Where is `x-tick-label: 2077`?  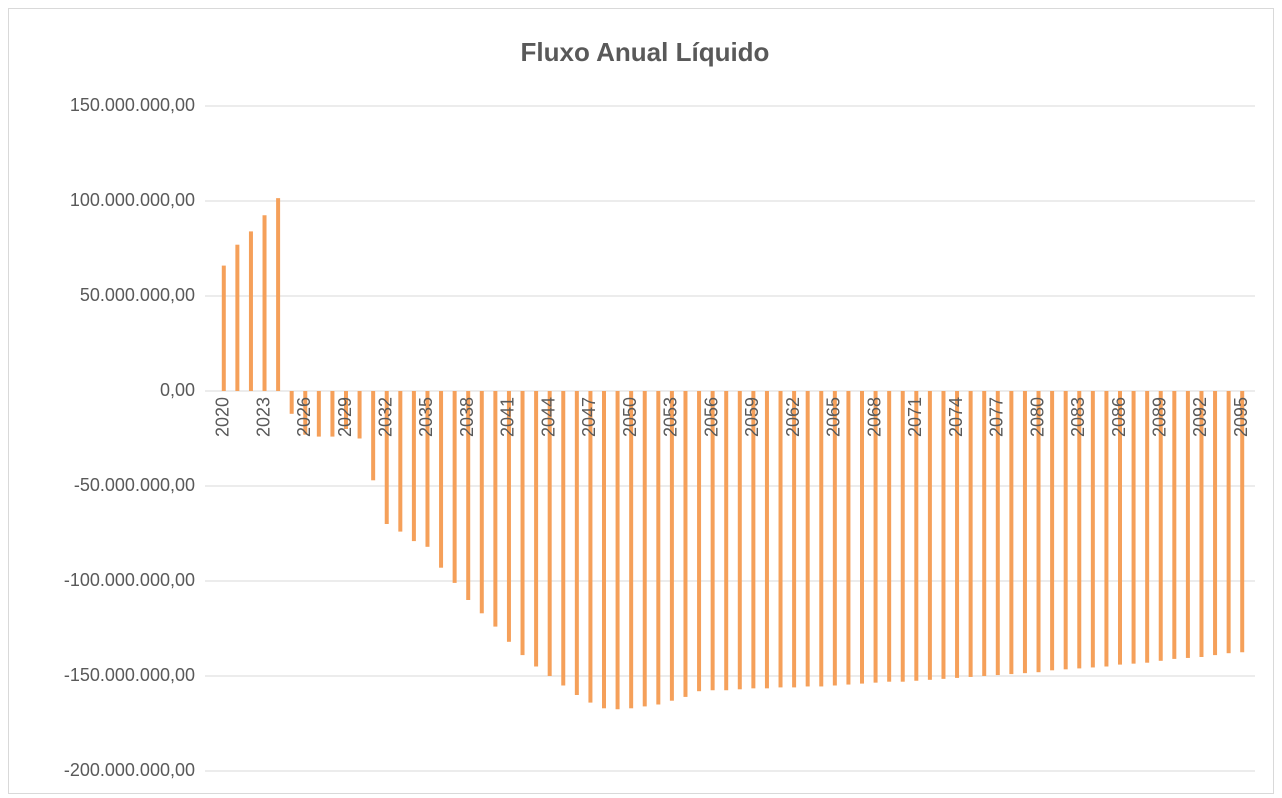
x-tick-label: 2077 is located at coordinates (997, 417).